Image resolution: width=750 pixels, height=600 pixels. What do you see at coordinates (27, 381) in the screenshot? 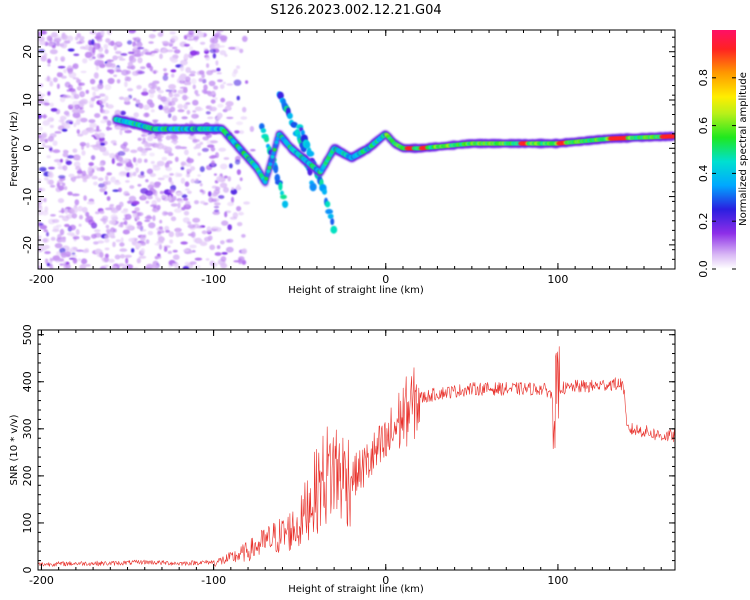
I see `snr-y-tick-label: 400` at bounding box center [27, 381].